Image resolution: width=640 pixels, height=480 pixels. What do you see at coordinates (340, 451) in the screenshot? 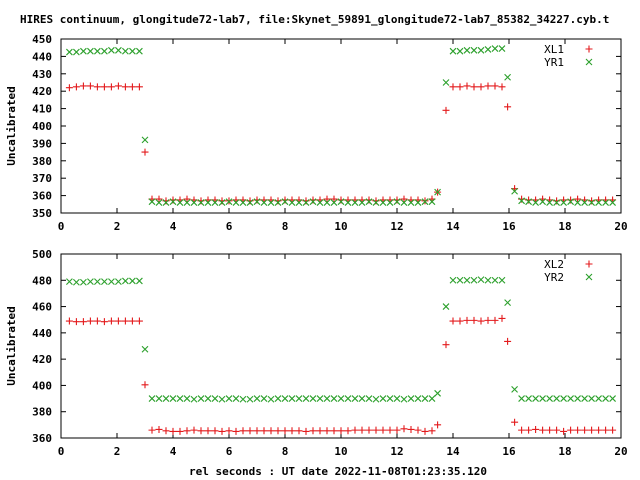
I see `x-tick-label: 10` at bounding box center [340, 451].